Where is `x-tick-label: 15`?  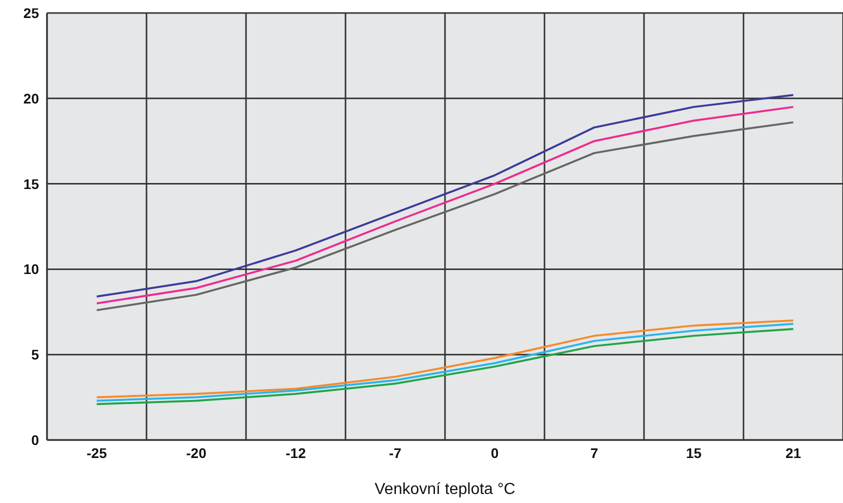 x-tick-label: 15 is located at coordinates (694, 452).